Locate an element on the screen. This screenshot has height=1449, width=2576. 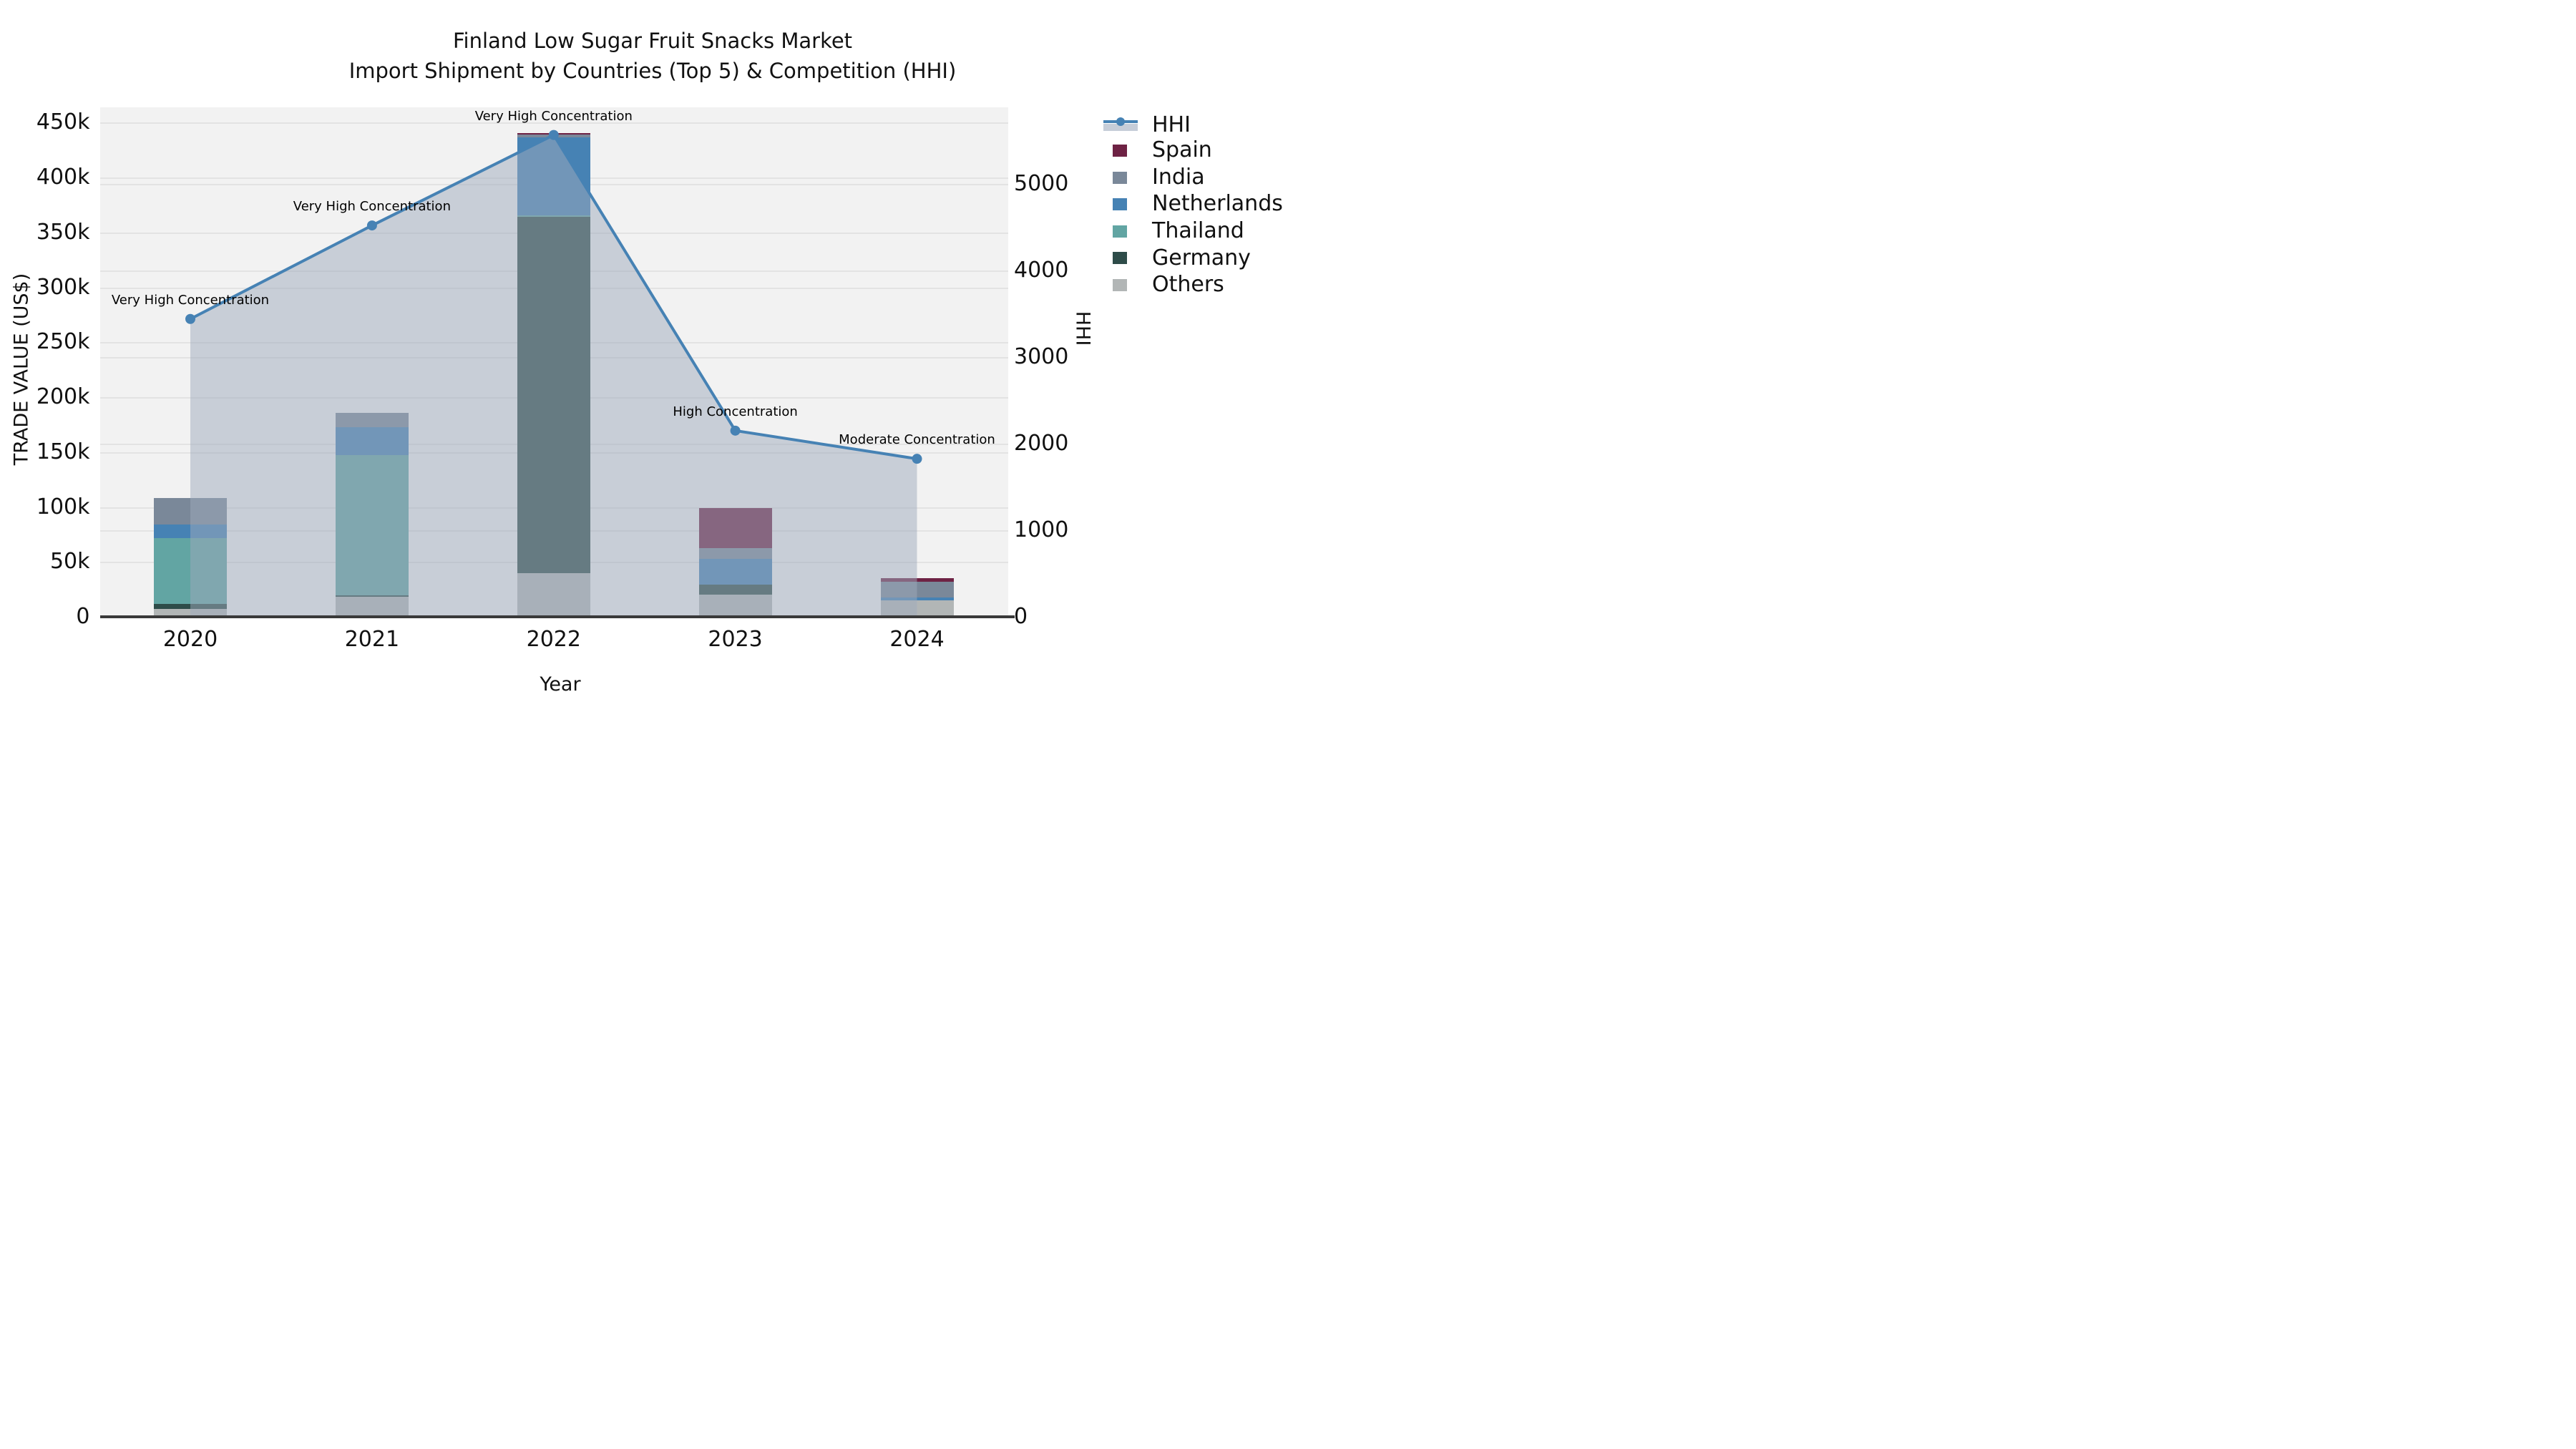
y-axis-tick-right: 0 is located at coordinates (1021, 616).